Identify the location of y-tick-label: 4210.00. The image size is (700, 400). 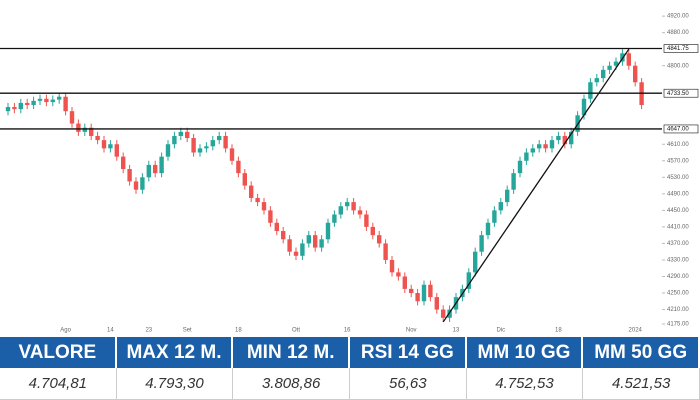
(678, 310).